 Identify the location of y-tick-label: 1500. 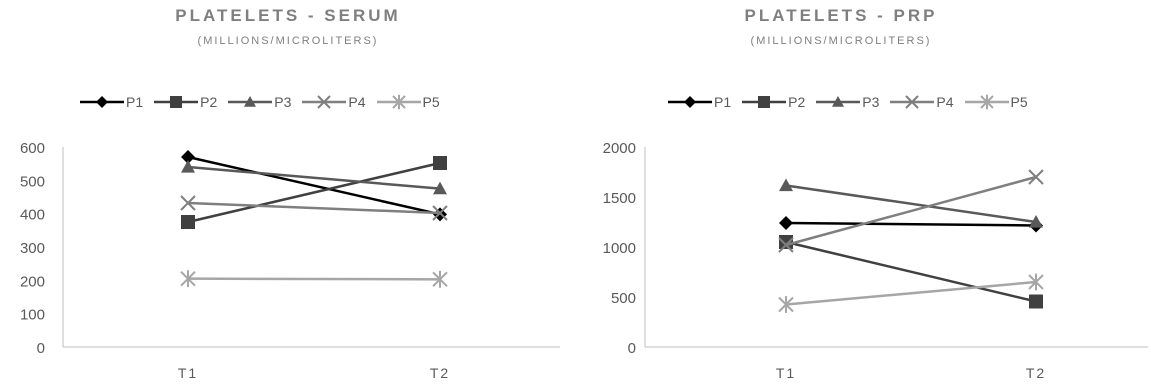
(619, 198).